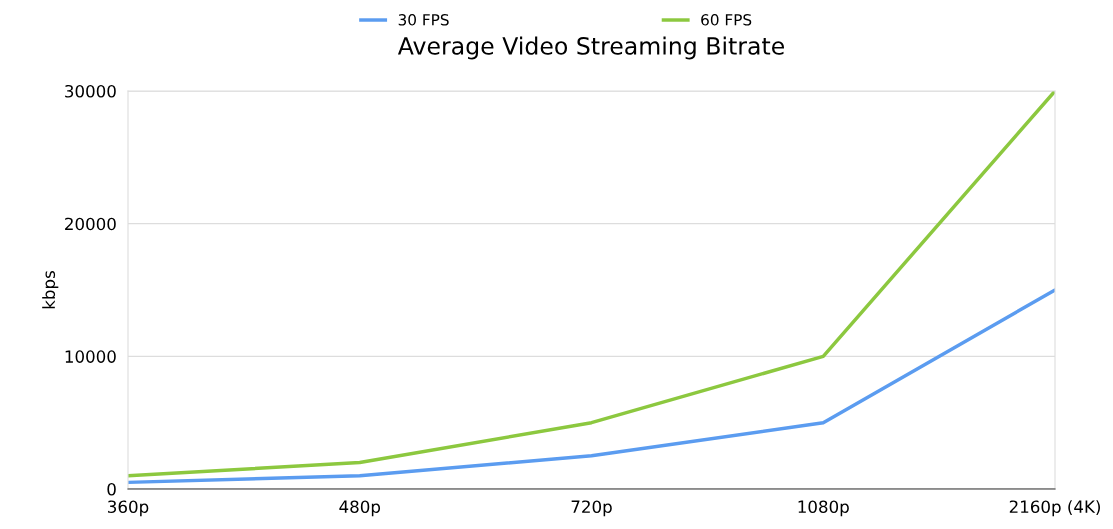 The height and width of the screenshot is (529, 1113). Describe the element at coordinates (823, 508) in the screenshot. I see `x-tick-label: 1080p` at that location.